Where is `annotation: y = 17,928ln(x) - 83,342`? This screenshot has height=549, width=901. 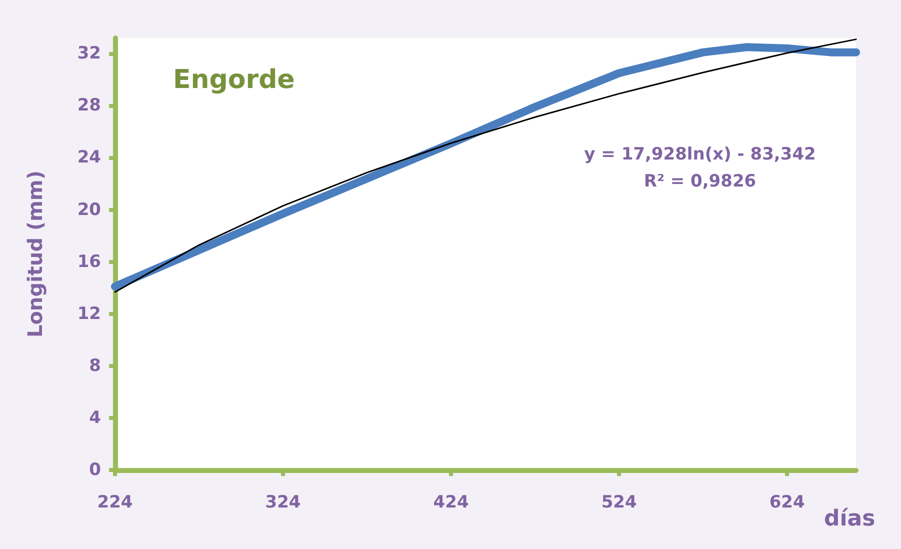
annotation: y = 17,928ln(x) - 83,342 is located at coordinates (700, 154).